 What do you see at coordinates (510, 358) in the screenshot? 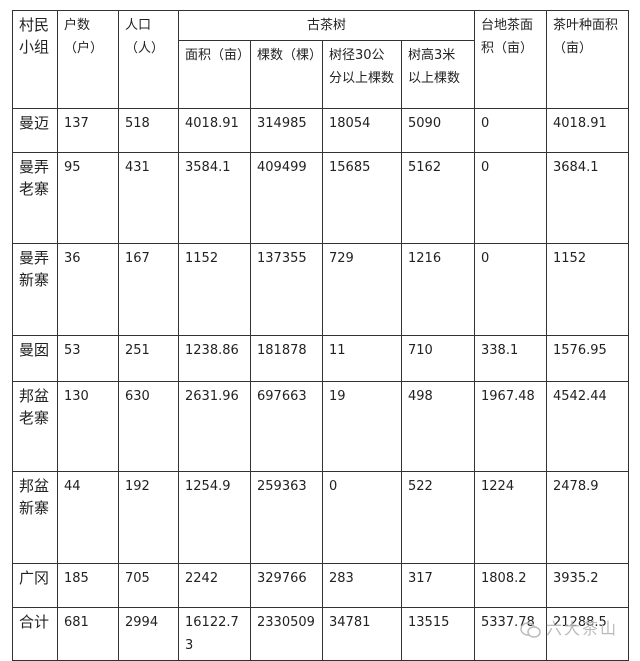
I see `table-cell: 338.1` at bounding box center [510, 358].